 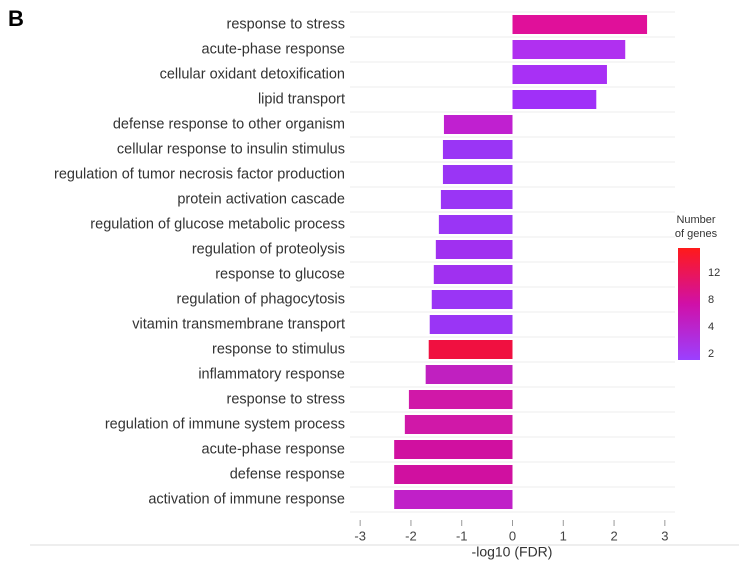 I want to click on legend-tick-label: 2, so click(x=711, y=354).